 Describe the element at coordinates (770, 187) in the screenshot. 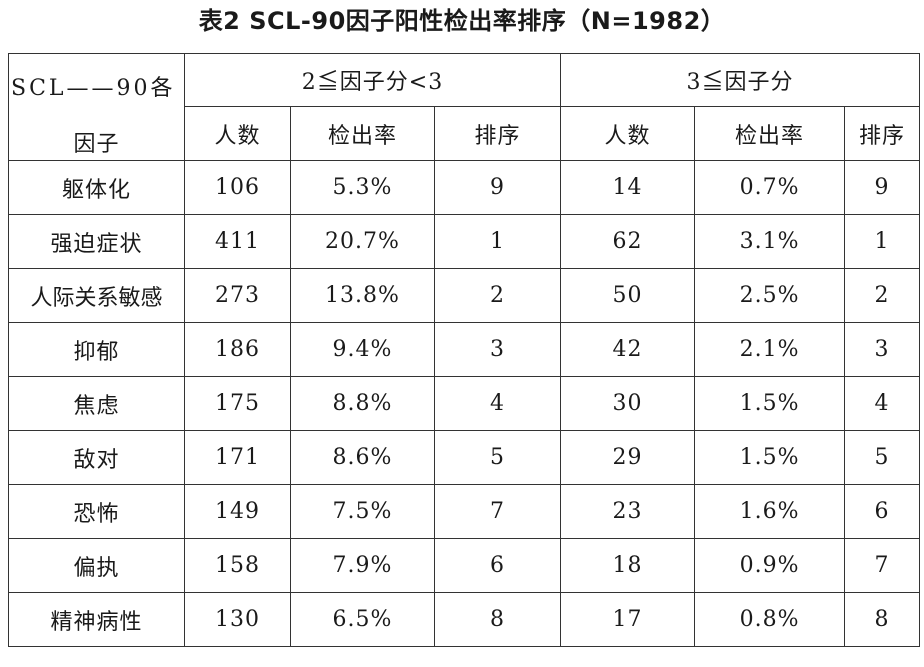

I see `rate-severe-cell: 0.7%` at that location.